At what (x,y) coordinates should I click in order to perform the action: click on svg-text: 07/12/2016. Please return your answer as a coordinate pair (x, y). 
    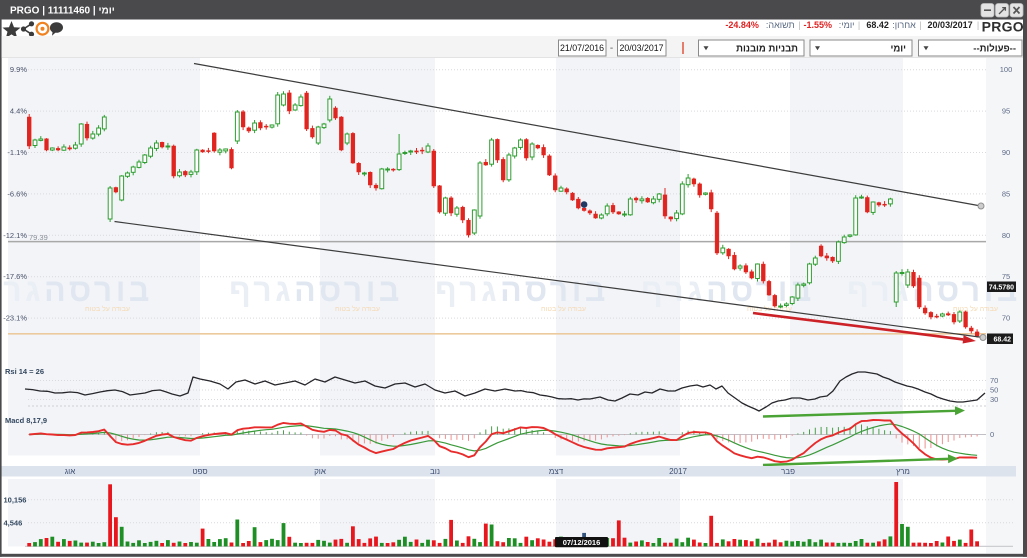
    Looking at the image, I should click on (582, 542).